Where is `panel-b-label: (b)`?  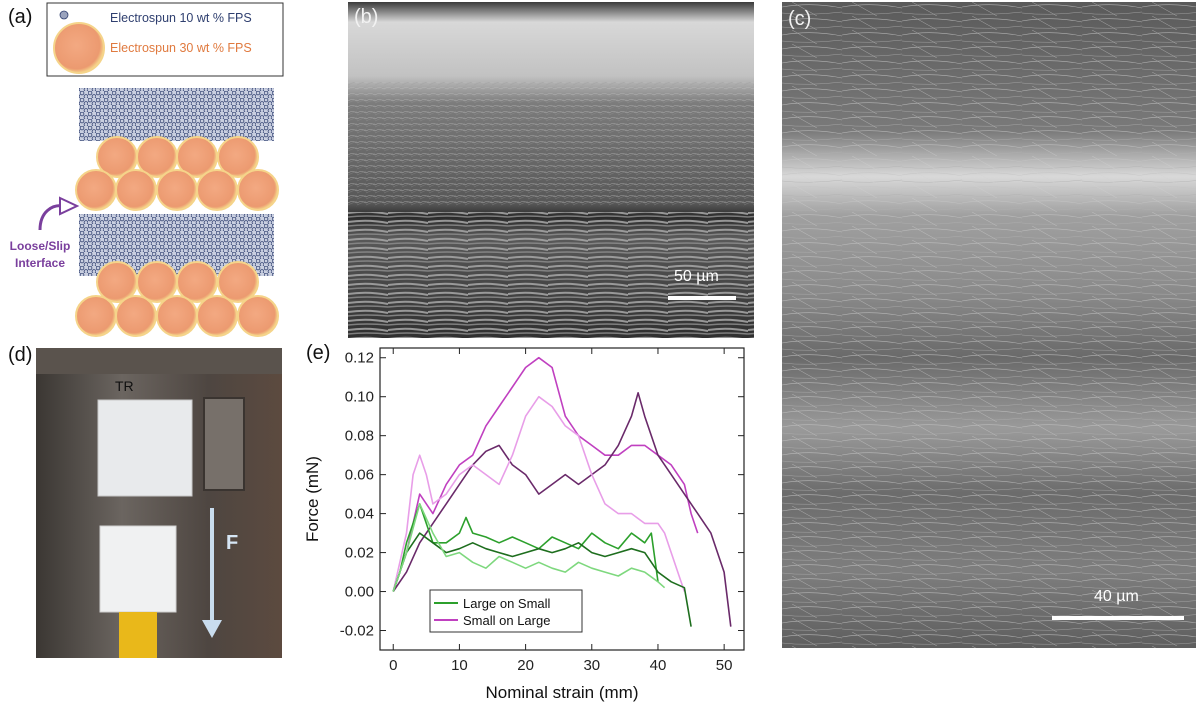 panel-b-label: (b) is located at coordinates (366, 17).